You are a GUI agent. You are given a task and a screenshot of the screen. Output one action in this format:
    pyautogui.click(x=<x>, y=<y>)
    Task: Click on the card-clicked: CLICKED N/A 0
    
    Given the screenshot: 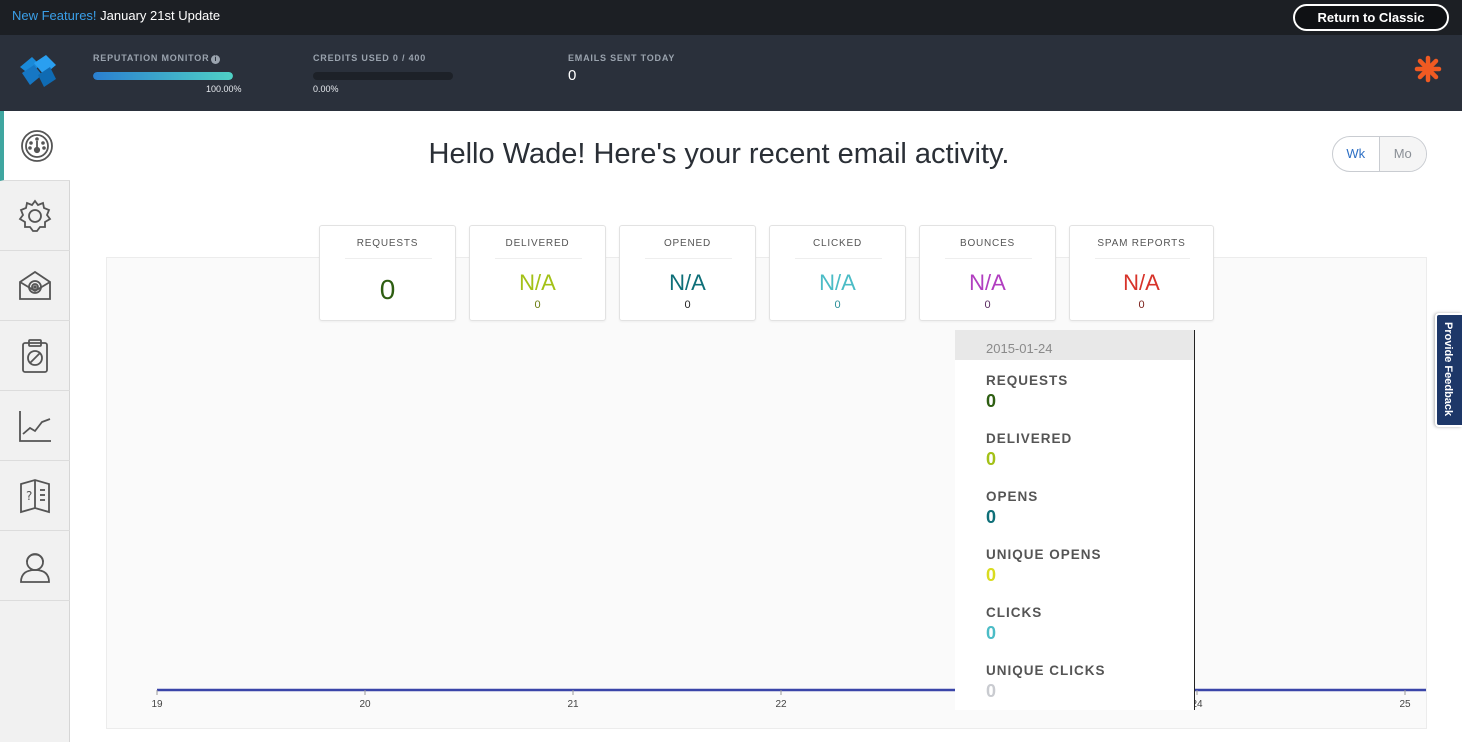 What is the action you would take?
    pyautogui.click(x=837, y=273)
    